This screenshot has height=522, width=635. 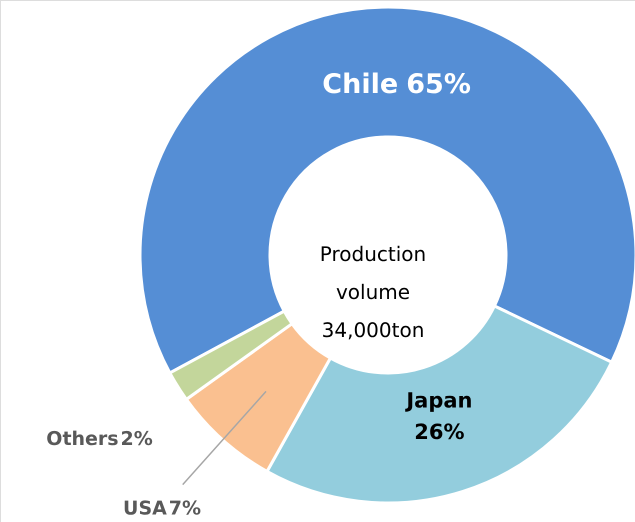 I want to click on slice-label: Japan, so click(x=438, y=400).